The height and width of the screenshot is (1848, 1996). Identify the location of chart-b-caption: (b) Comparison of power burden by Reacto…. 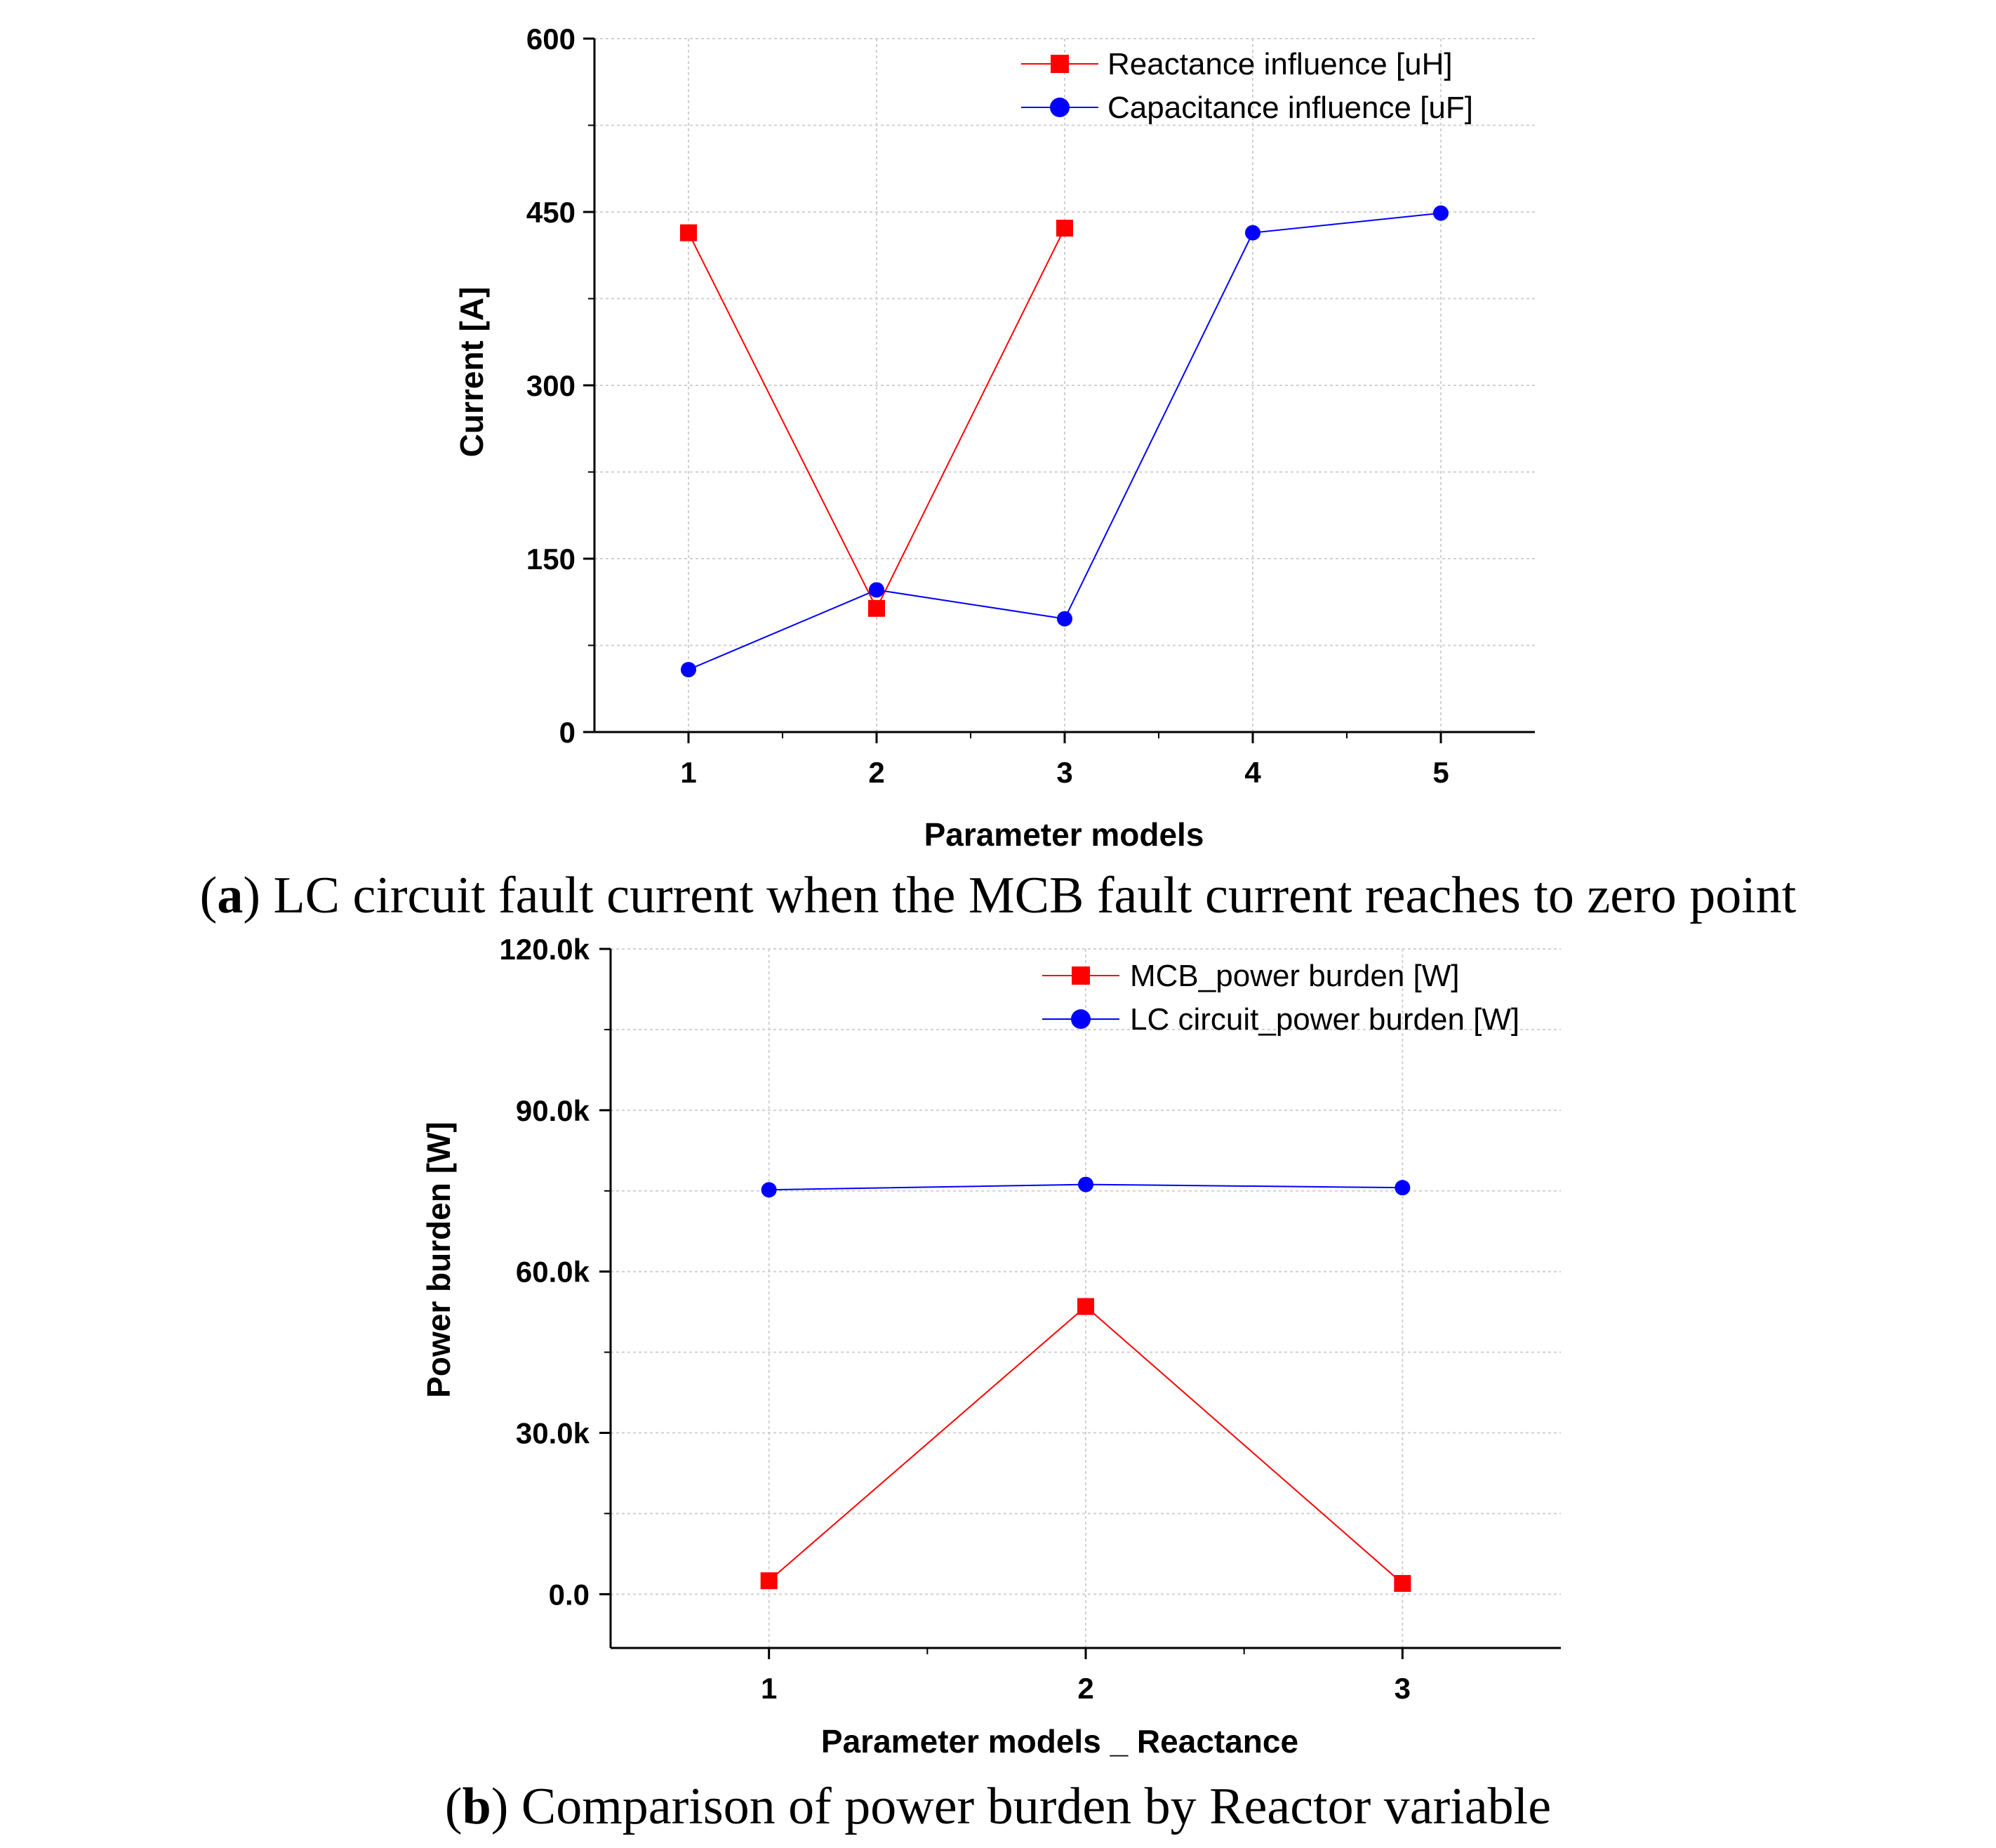
(998, 1806).